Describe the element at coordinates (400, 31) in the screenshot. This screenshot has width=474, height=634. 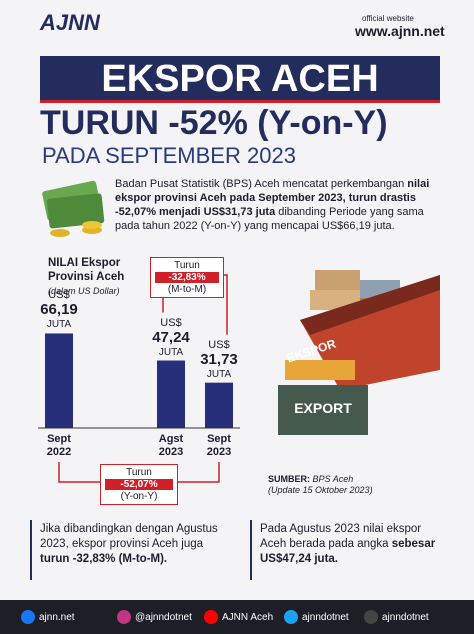
I see `site: www.ajnn.net` at that location.